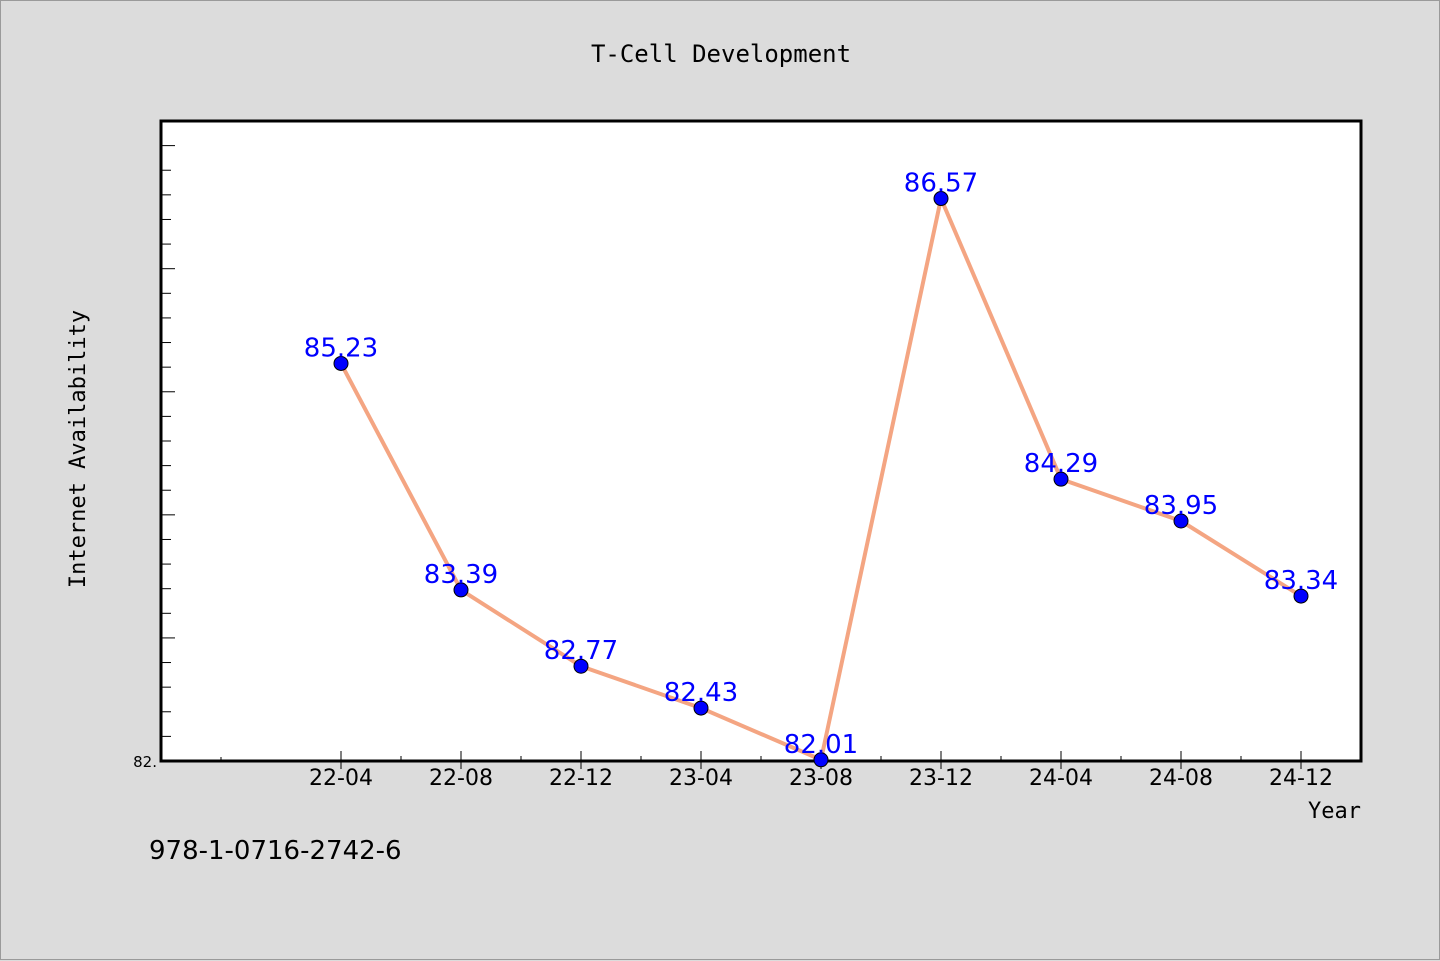 This screenshot has width=1440, height=961. What do you see at coordinates (78, 449) in the screenshot?
I see `y-axis-label: Internet Availability` at bounding box center [78, 449].